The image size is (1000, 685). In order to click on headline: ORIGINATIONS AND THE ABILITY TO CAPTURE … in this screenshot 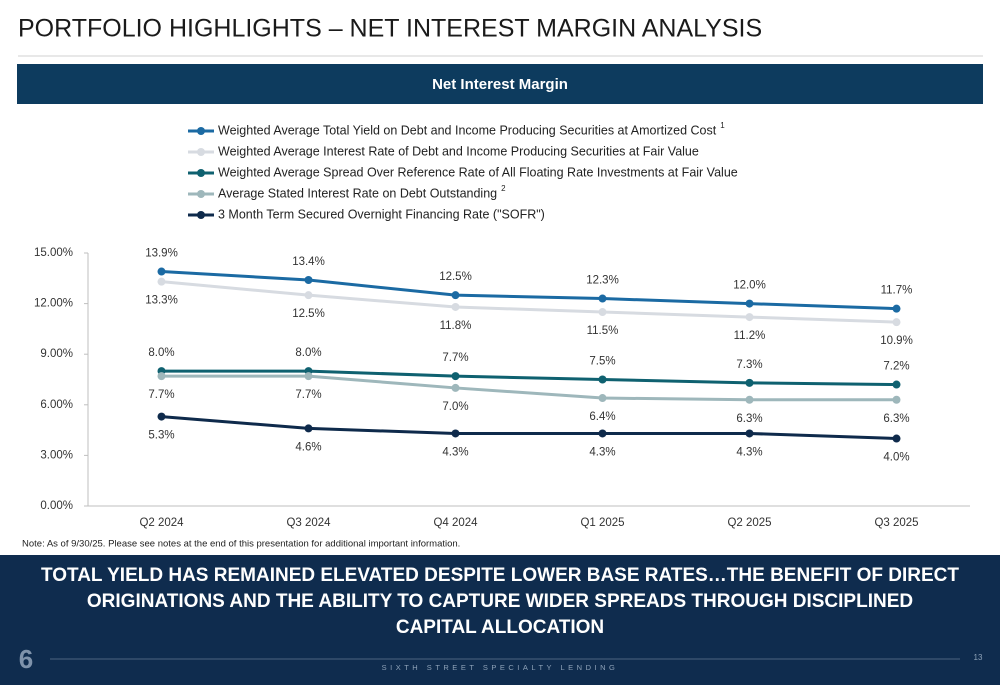, I will do `click(500, 601)`.